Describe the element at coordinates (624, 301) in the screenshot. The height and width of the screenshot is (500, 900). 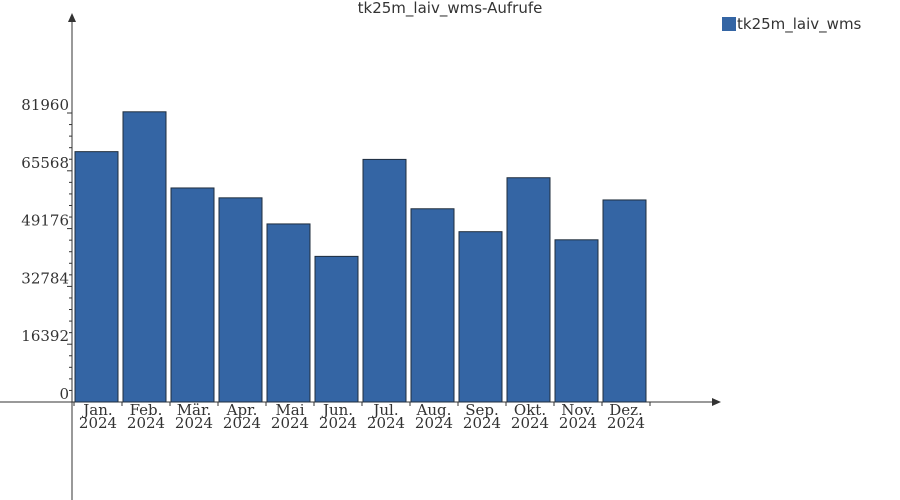
I see `bar-dez` at that location.